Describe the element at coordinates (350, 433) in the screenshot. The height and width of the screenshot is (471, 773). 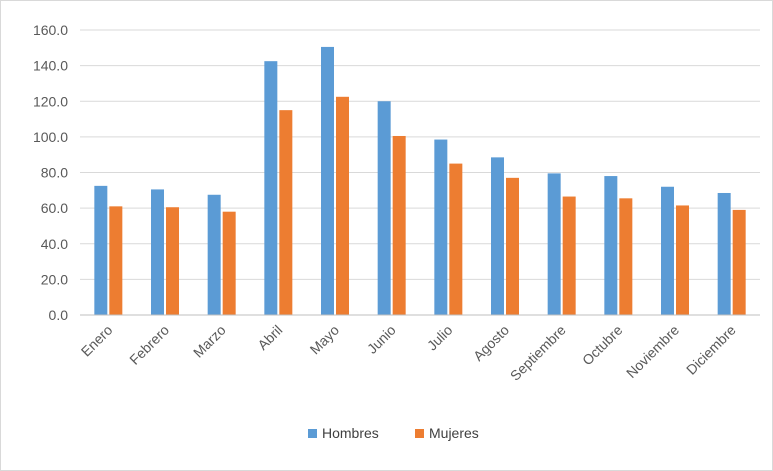
I see `legend-label-hombres: Hombres` at that location.